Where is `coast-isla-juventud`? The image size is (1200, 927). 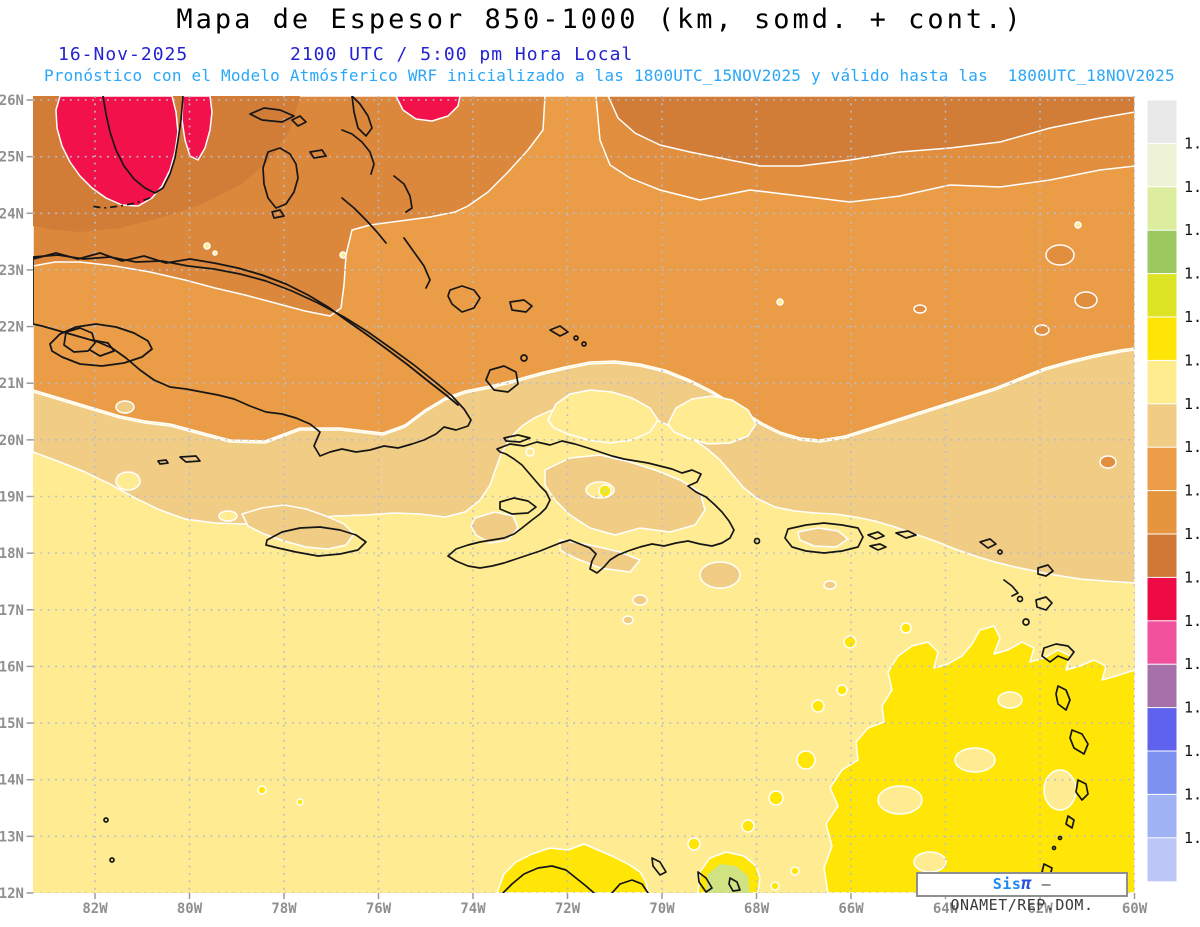
coast-isla-juventud is located at coordinates (79, 340).